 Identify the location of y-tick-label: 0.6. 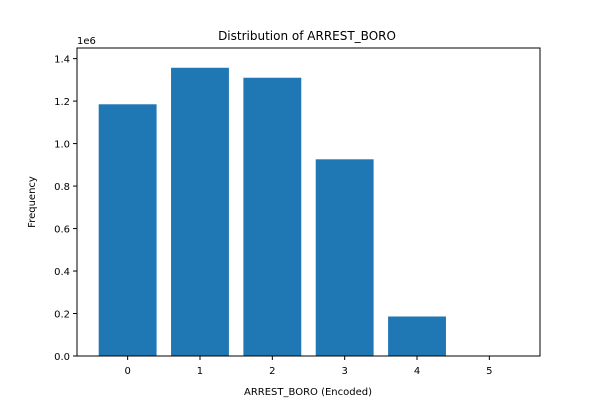
(62, 230).